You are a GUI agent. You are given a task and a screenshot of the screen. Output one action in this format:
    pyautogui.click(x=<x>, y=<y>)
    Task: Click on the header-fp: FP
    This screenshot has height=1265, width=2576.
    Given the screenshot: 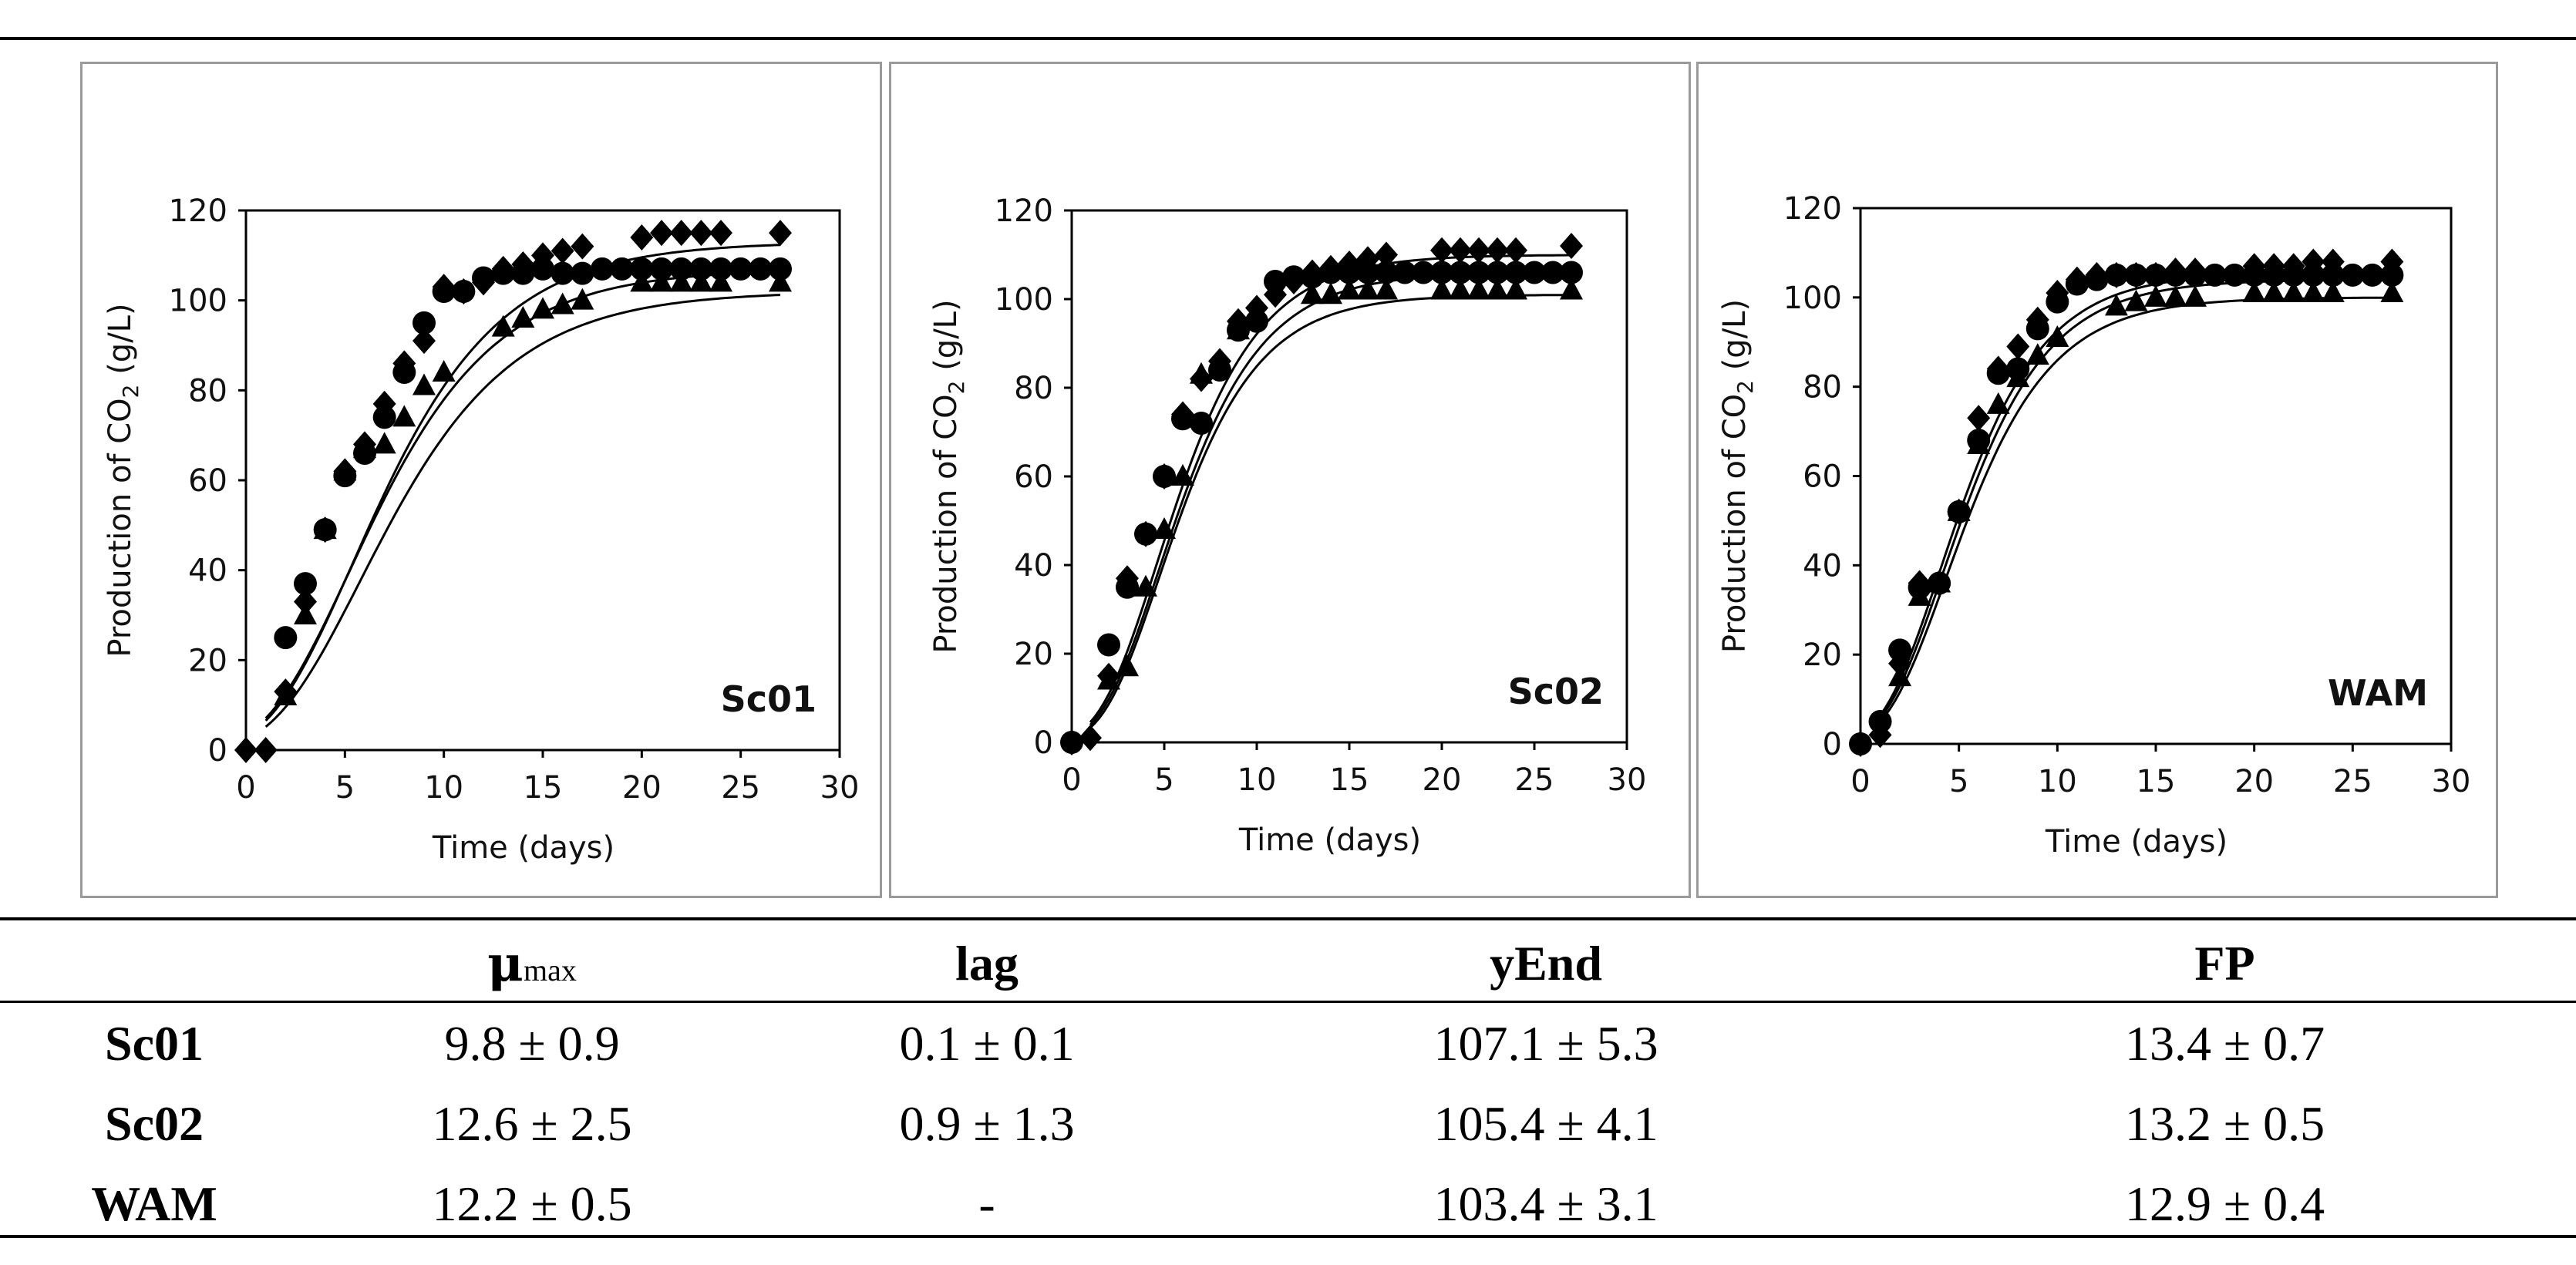 What is the action you would take?
    pyautogui.click(x=2224, y=963)
    